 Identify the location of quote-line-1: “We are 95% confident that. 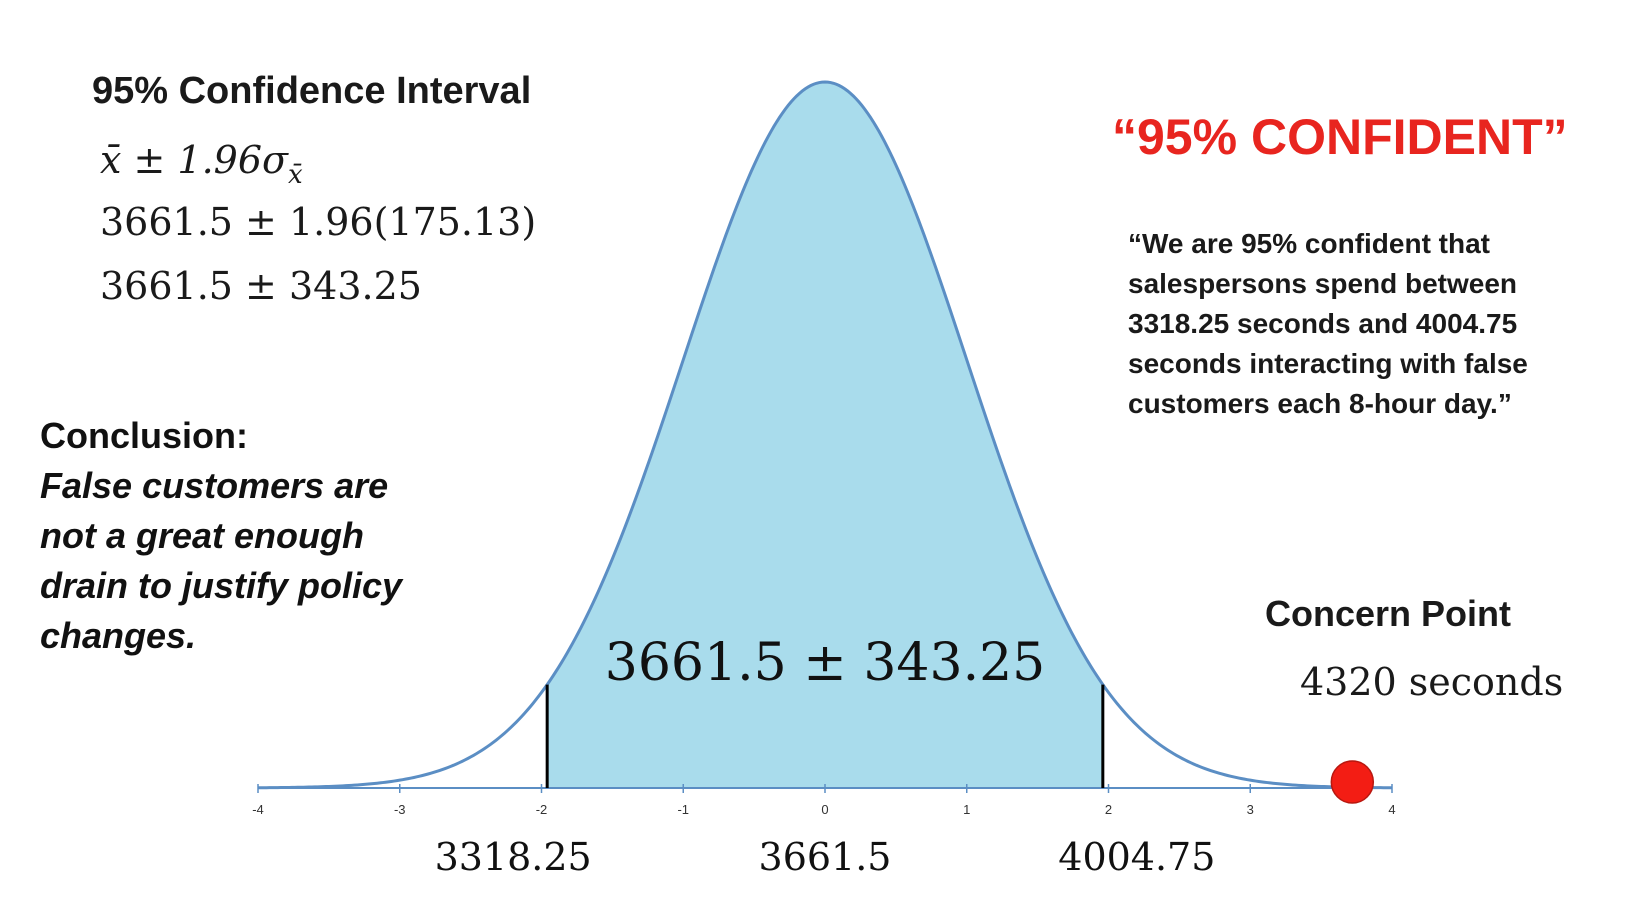
(1309, 243).